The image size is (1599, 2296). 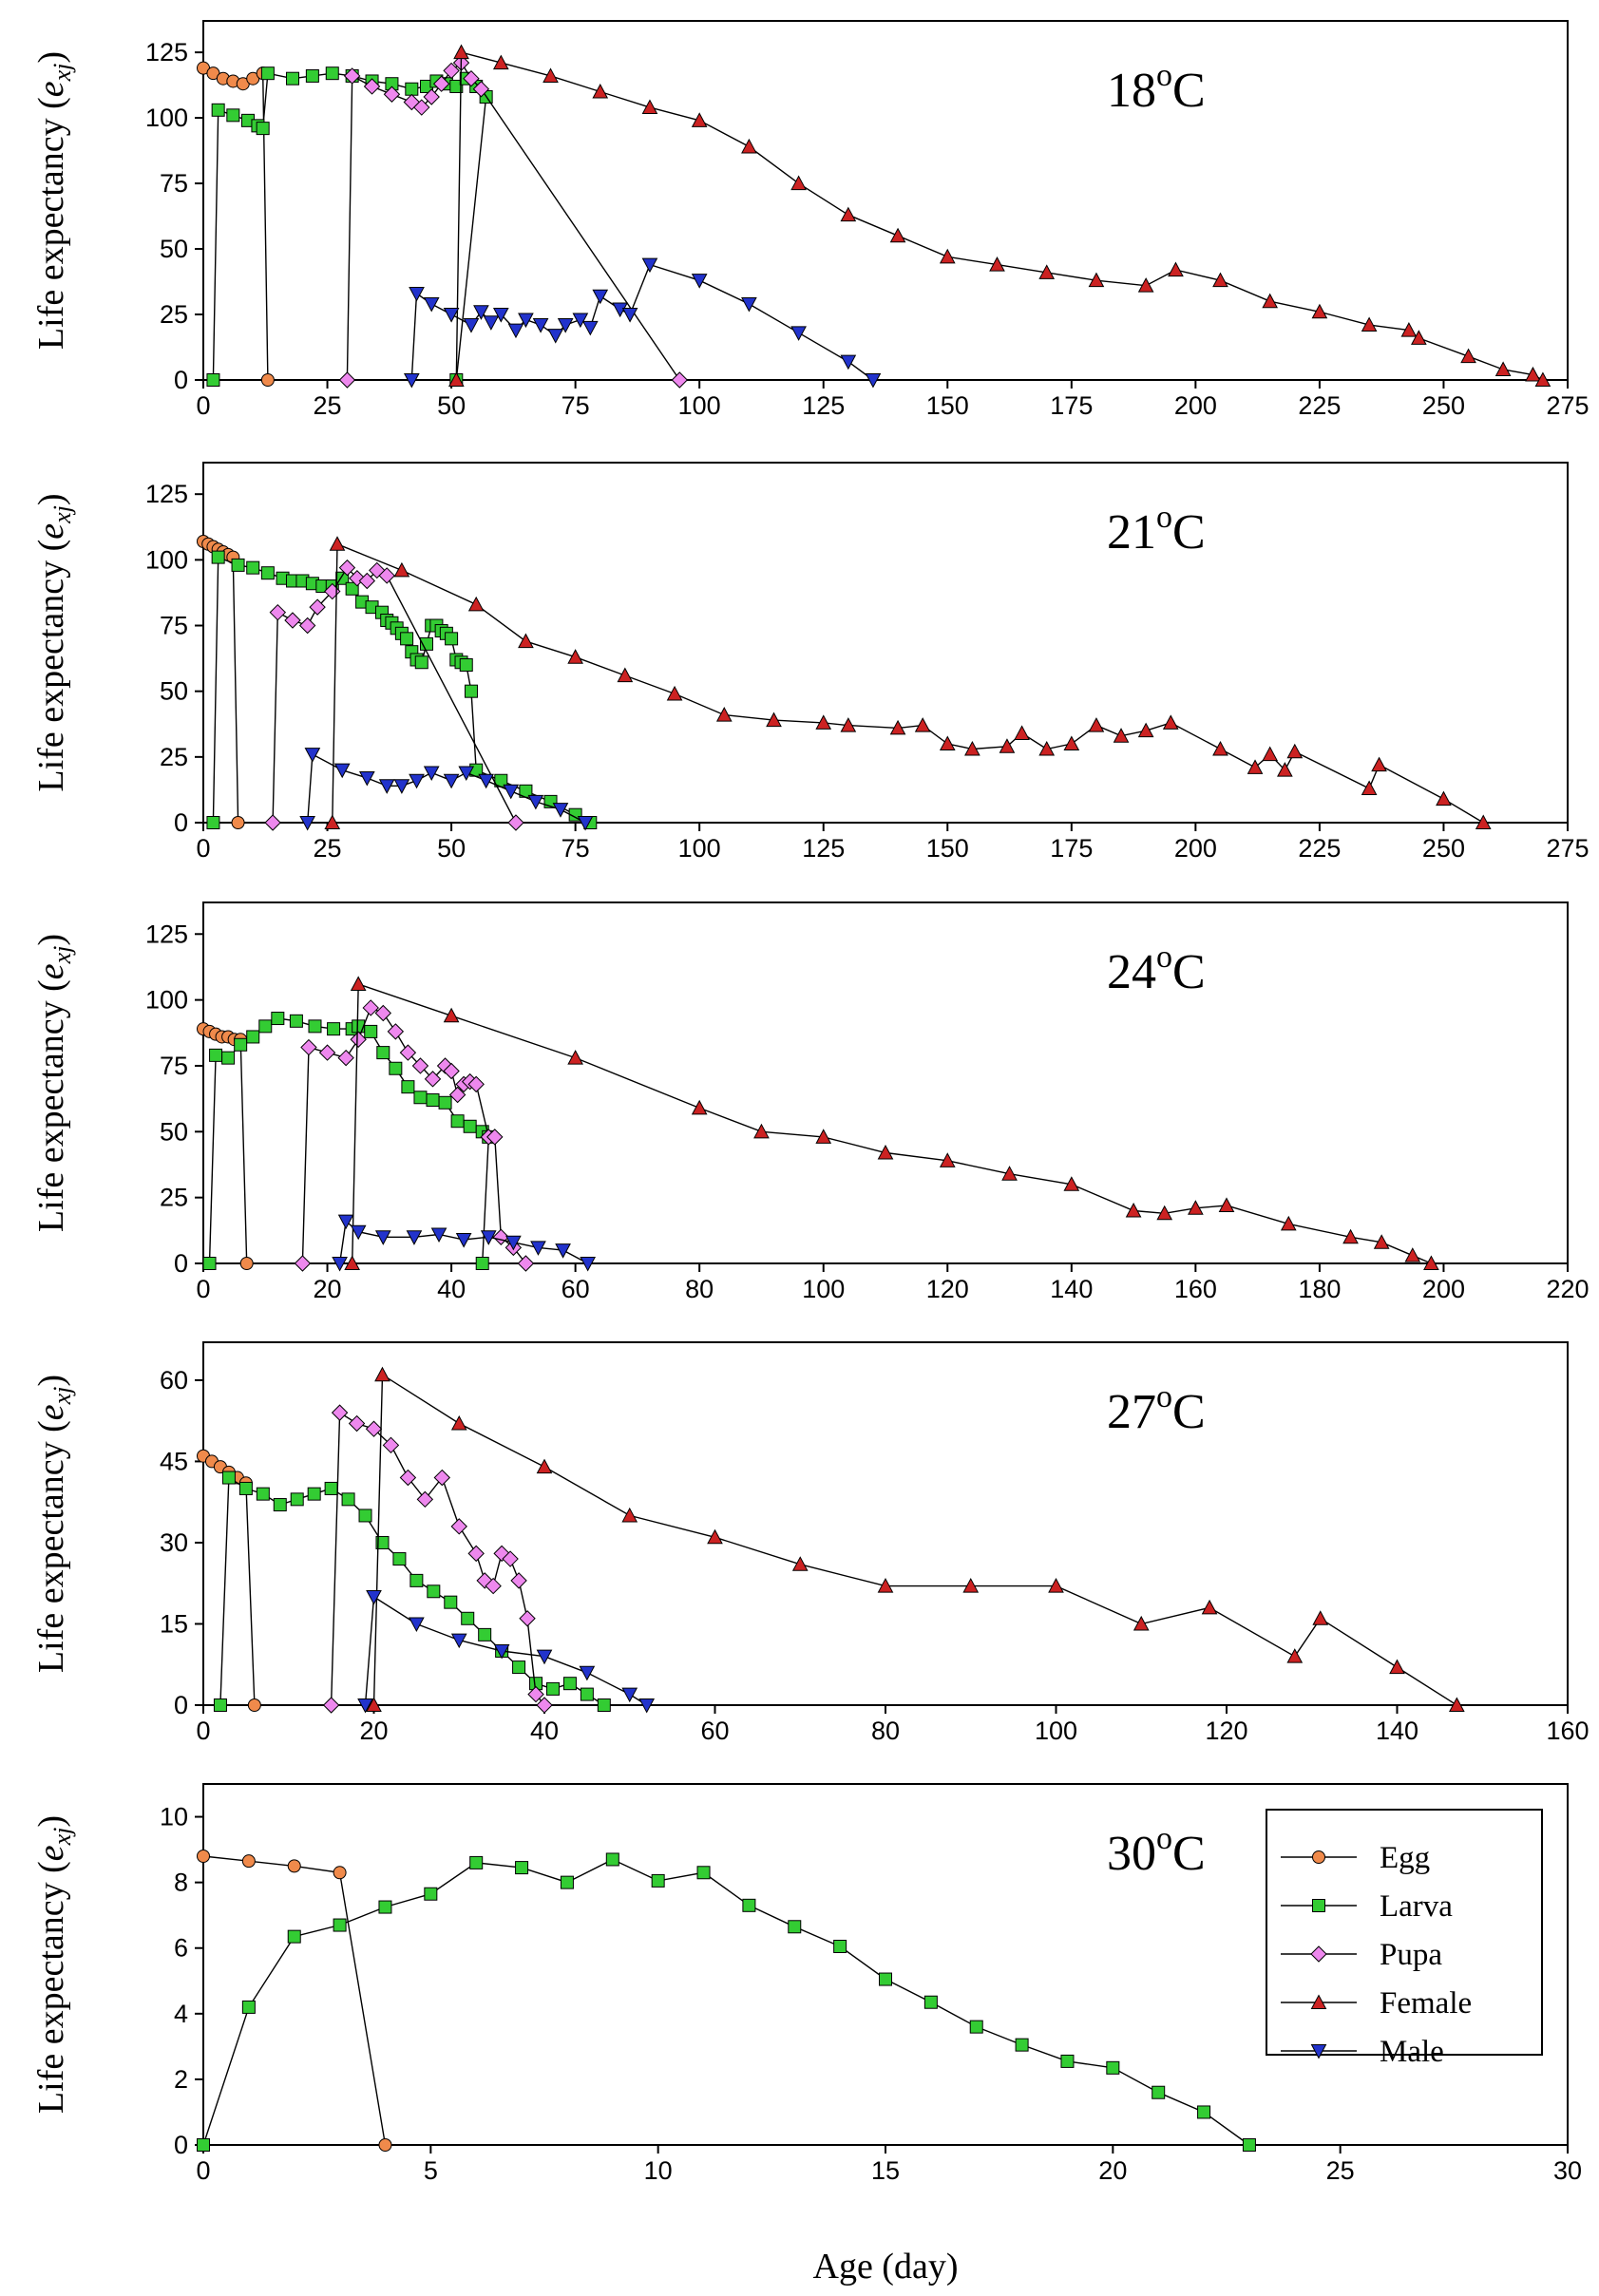 What do you see at coordinates (166, 559) in the screenshot?
I see `y-tick-label: 100` at bounding box center [166, 559].